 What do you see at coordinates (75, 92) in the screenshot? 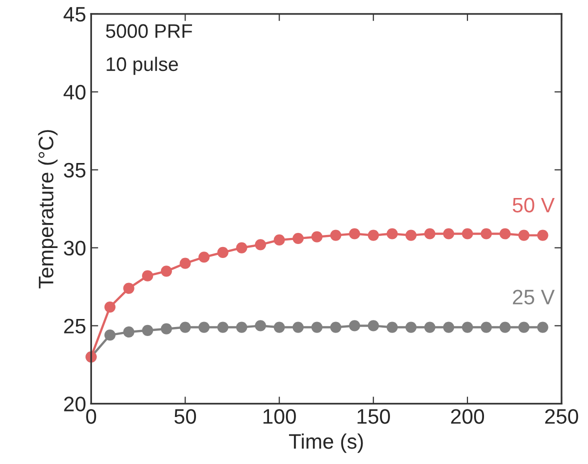
I see `y-tick-label: 40` at bounding box center [75, 92].